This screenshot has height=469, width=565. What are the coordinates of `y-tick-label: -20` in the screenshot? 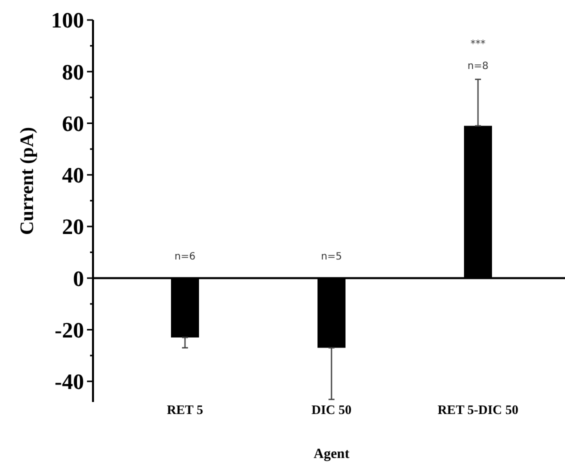 It's located at (69, 329).